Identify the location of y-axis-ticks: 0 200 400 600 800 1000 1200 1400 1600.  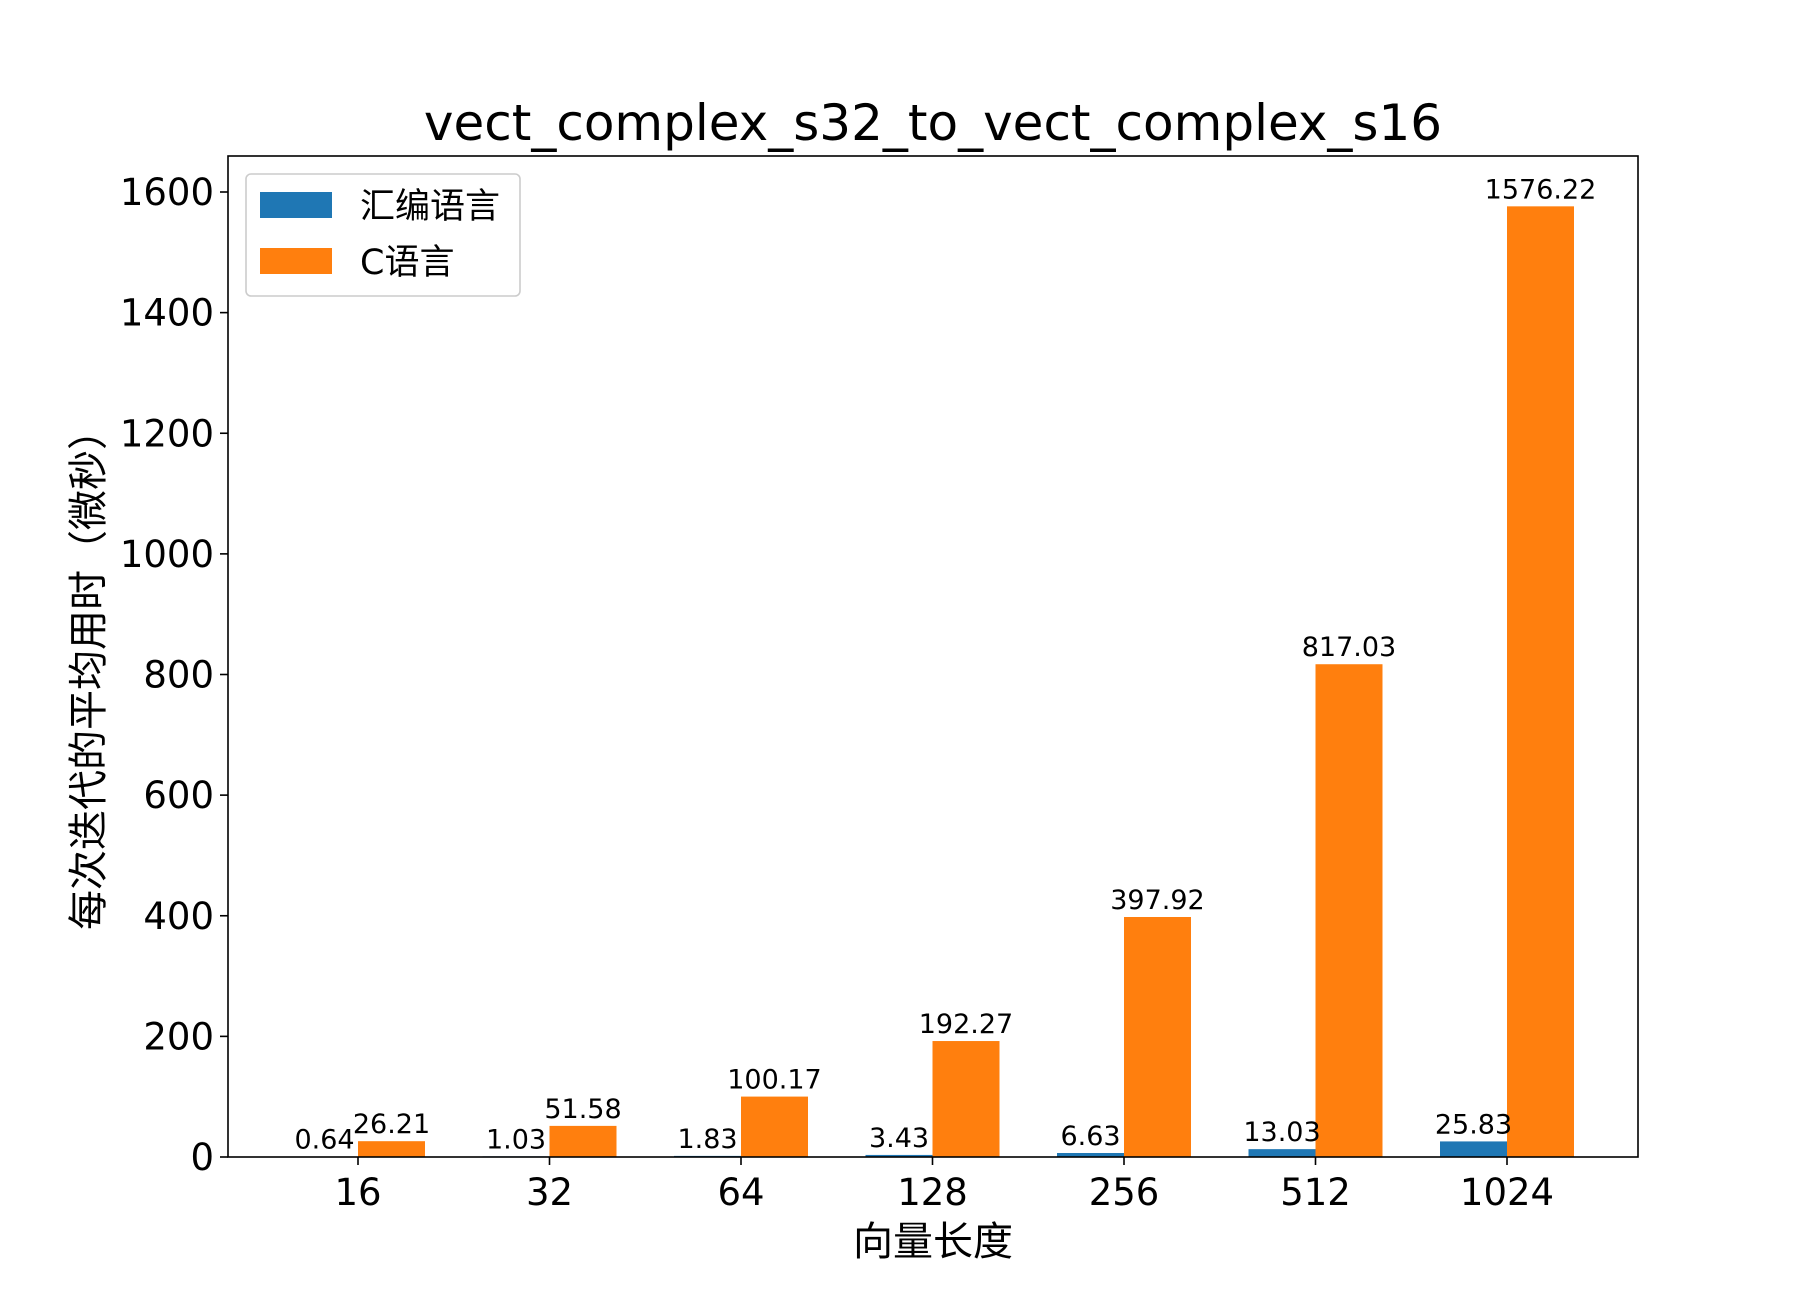
(174, 675).